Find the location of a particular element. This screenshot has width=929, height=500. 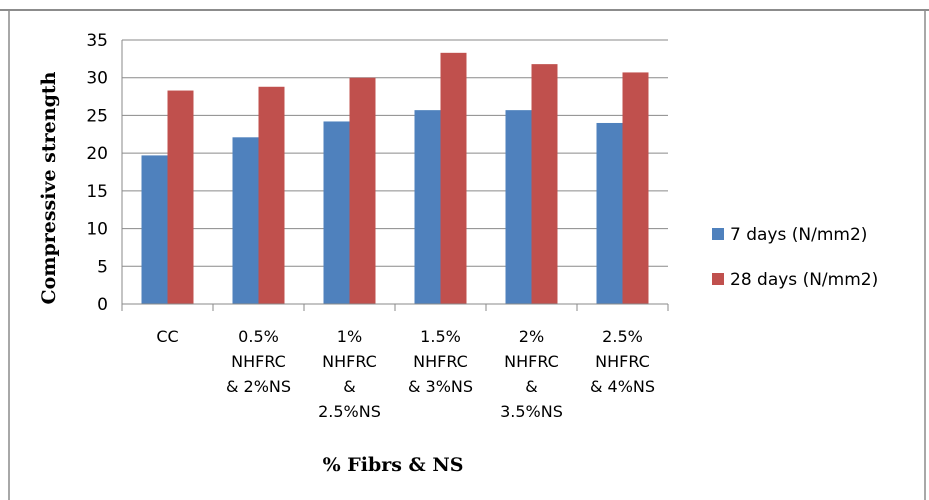

x-axis-title: % Fibrs & NS is located at coordinates (393, 465).